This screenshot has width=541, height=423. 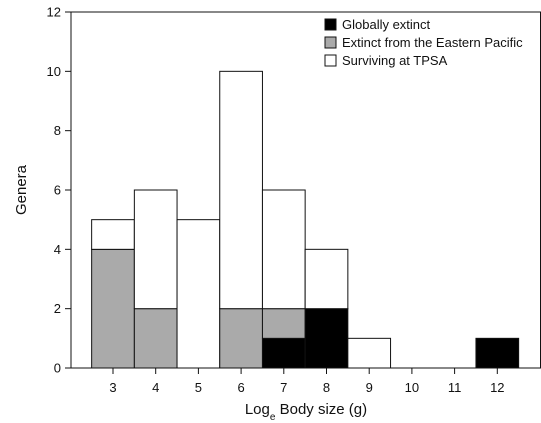 I want to click on y-axis-ticks: 0 2 4 6 8 10 12, so click(x=59, y=190).